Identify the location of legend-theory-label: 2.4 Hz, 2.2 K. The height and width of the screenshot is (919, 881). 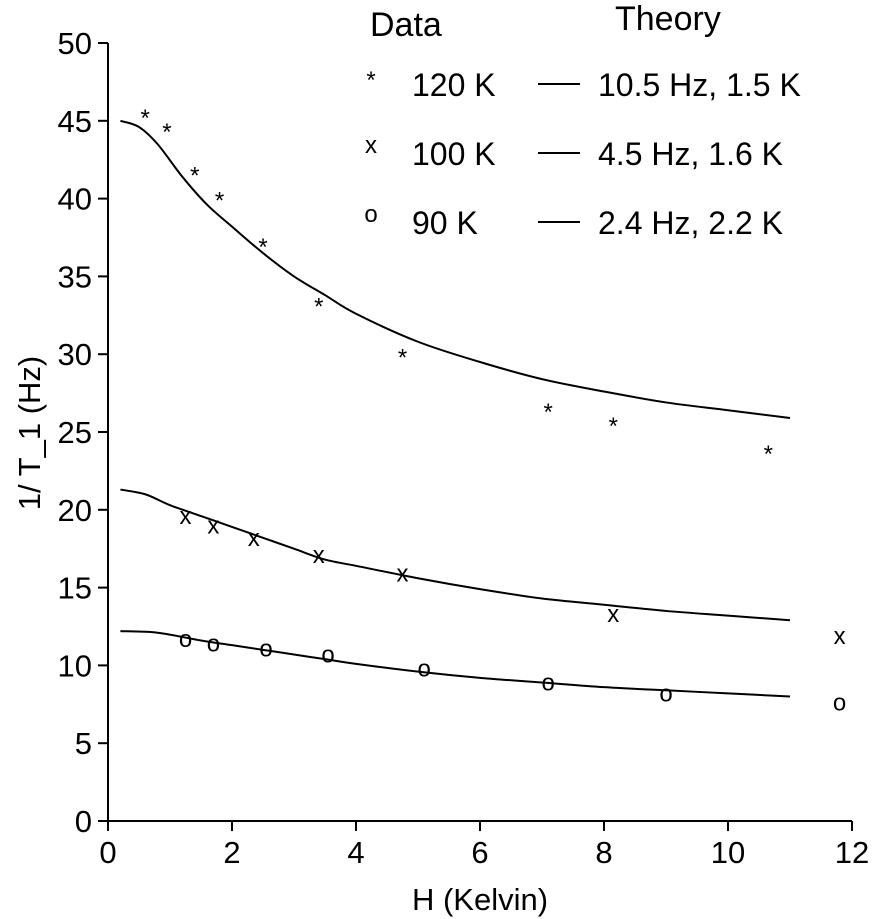
(690, 223).